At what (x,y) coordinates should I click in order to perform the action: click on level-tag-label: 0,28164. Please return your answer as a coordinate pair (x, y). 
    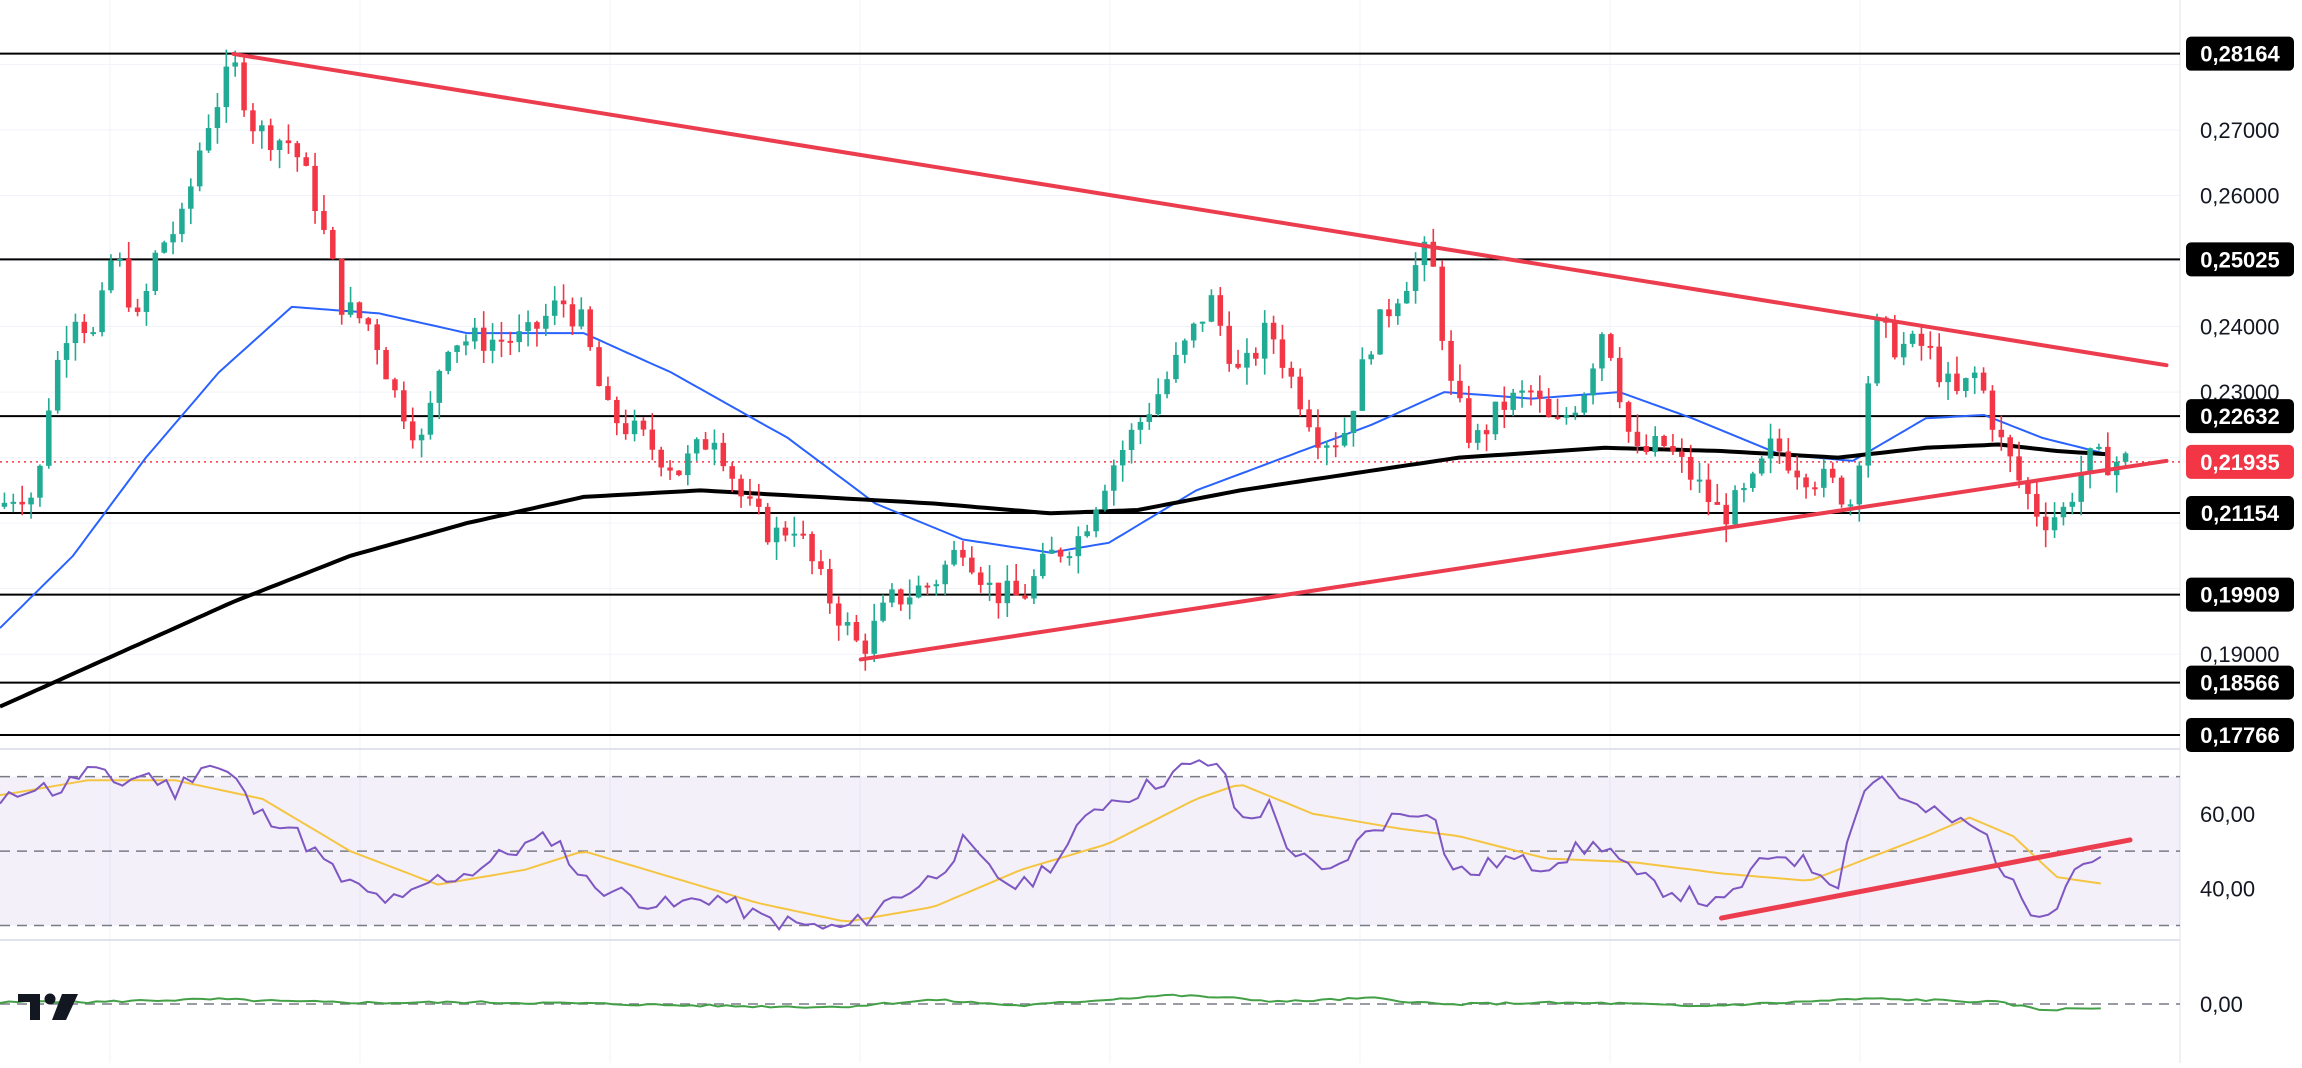
    Looking at the image, I should click on (2240, 54).